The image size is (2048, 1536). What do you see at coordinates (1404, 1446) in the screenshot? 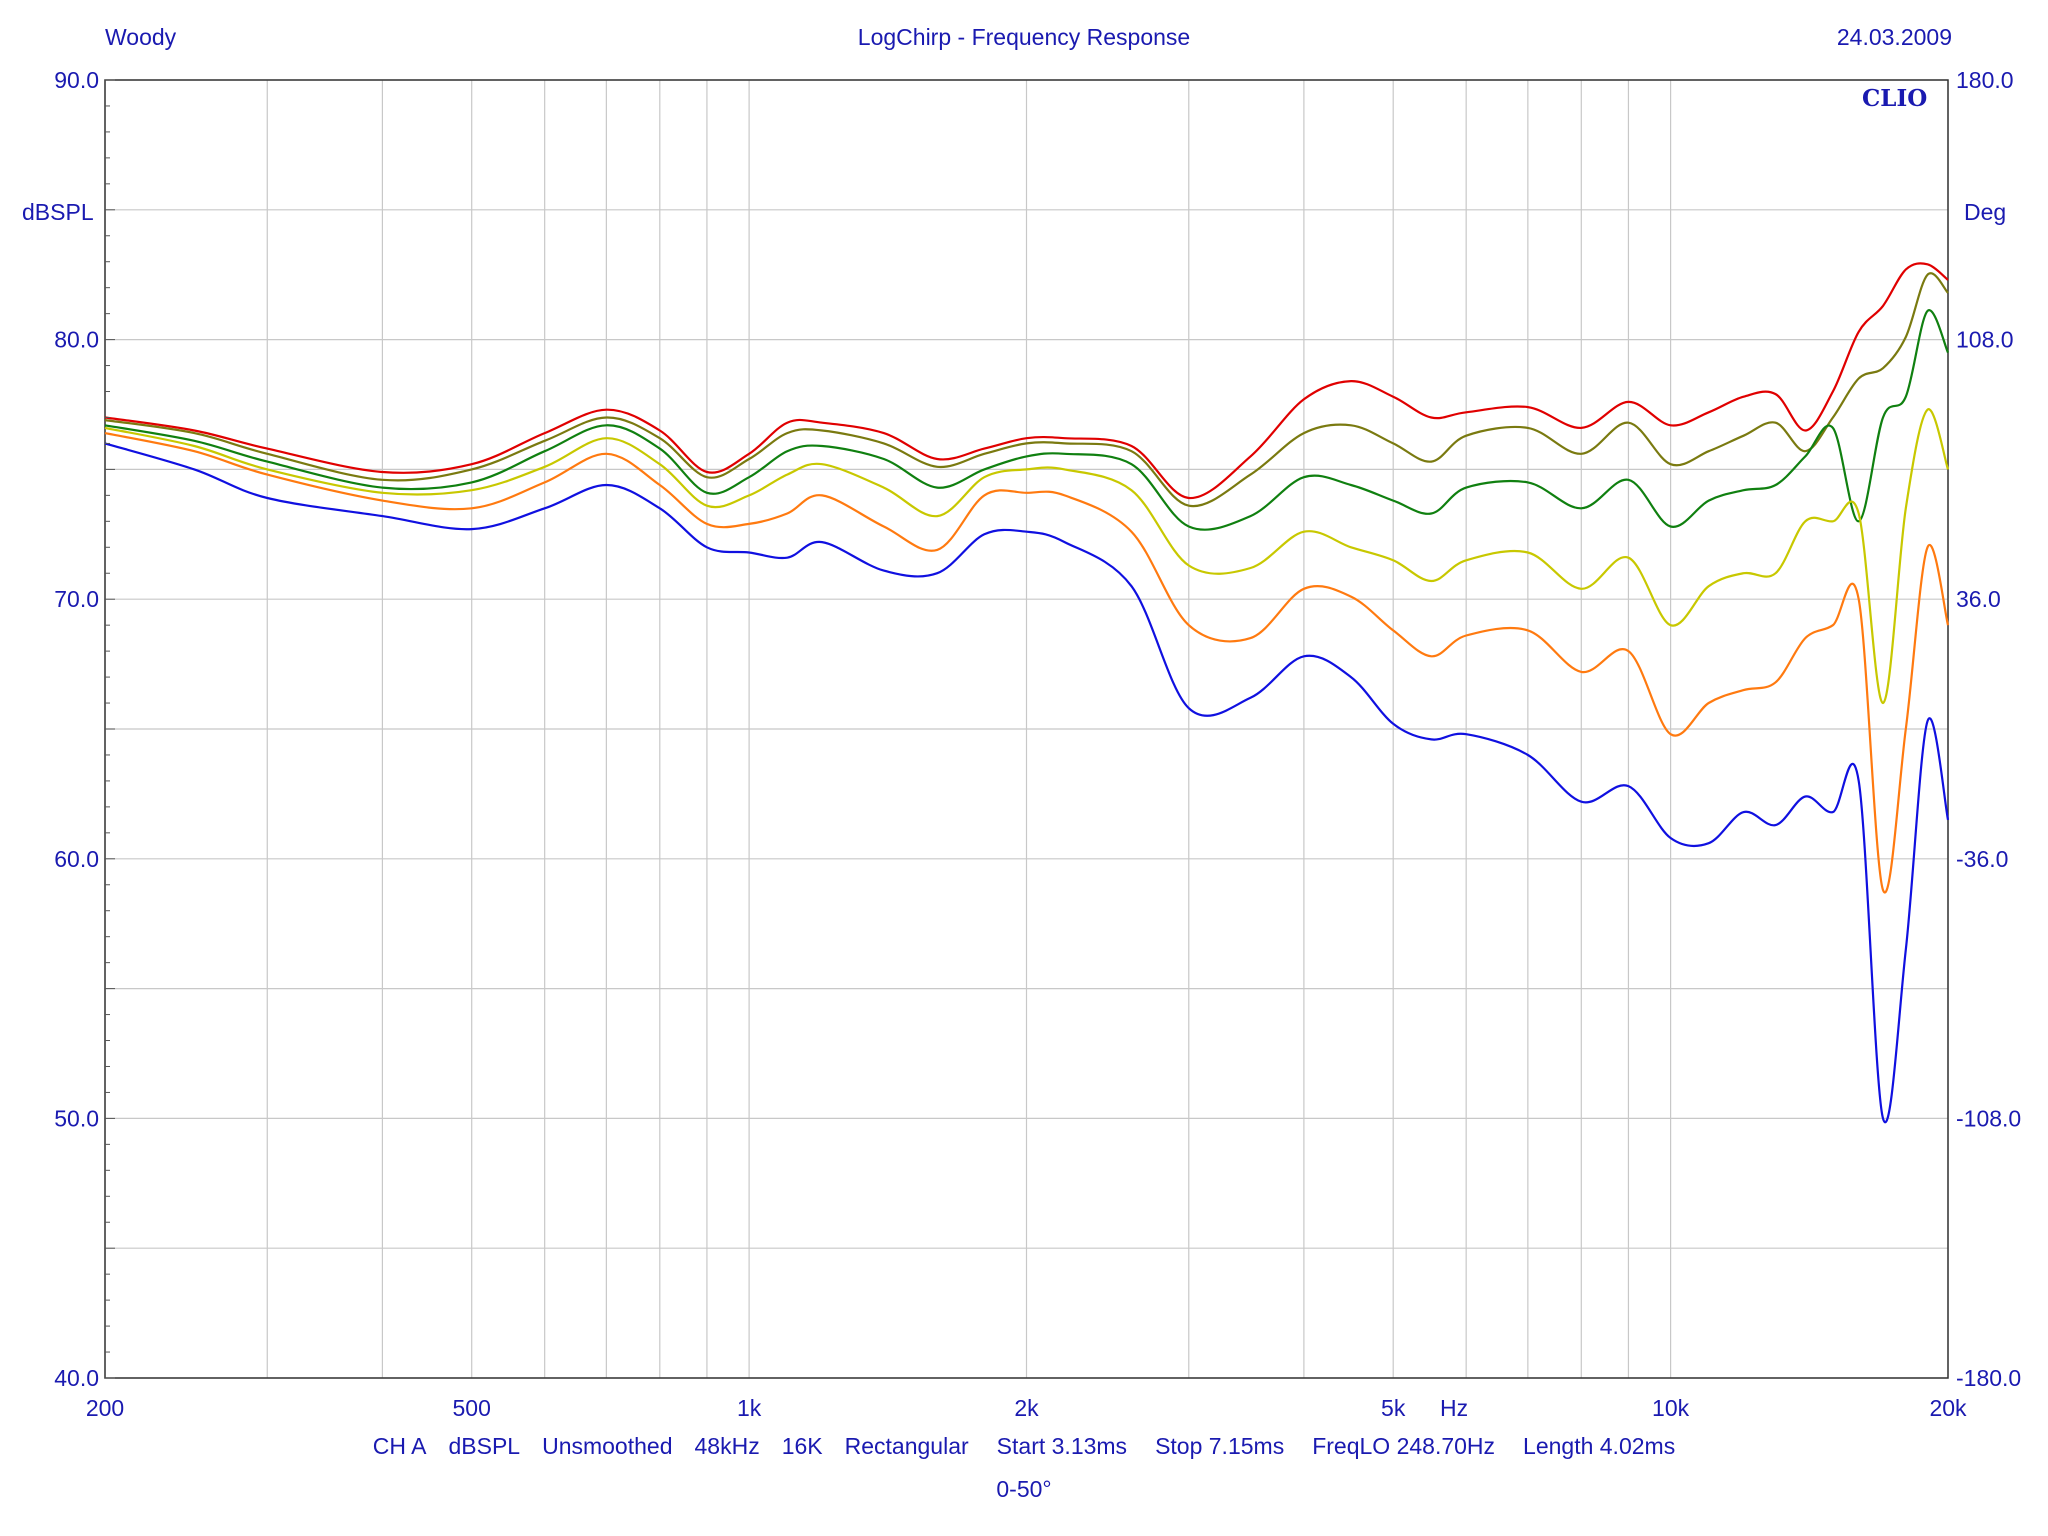
I see `footer-setting: FreqLO 248.70Hz` at bounding box center [1404, 1446].